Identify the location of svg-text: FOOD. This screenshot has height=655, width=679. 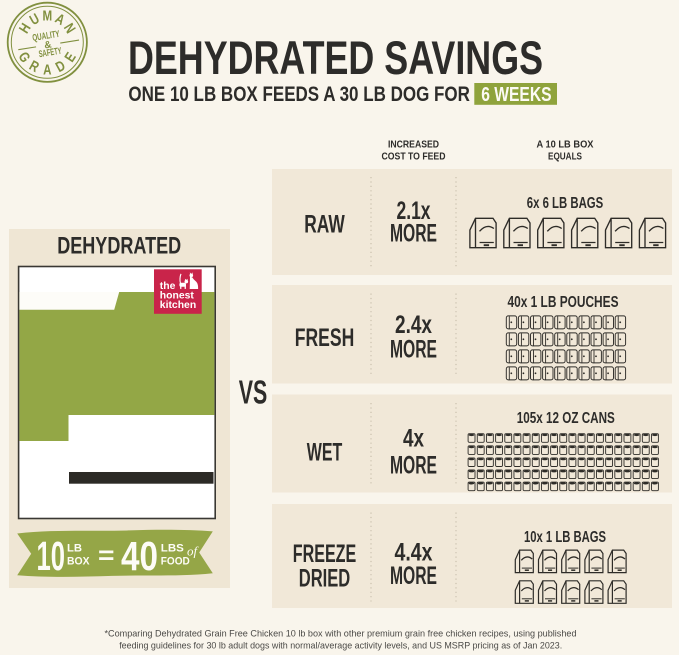
(175, 561).